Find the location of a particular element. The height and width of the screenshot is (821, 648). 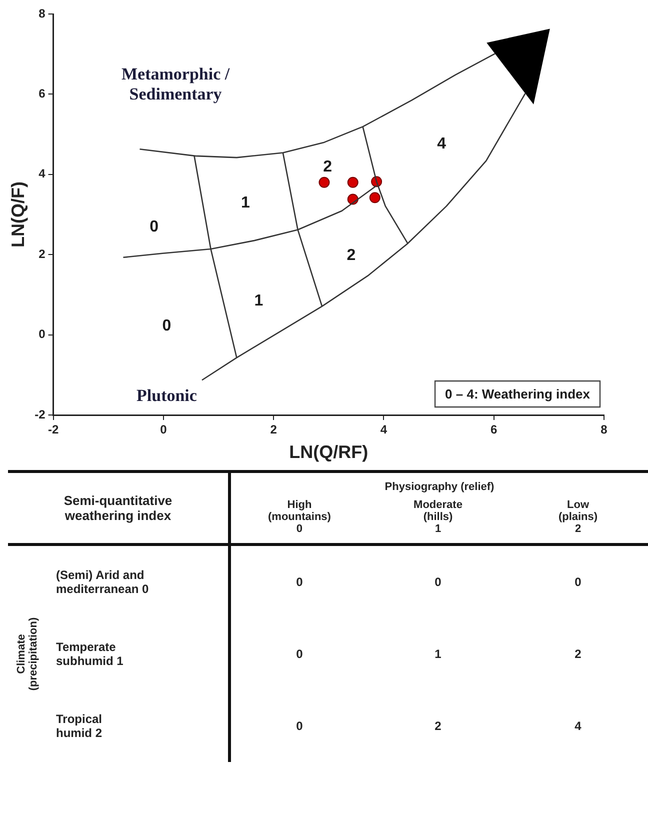

x-tick-label: Moderate (hills) 1 is located at coordinates (438, 519).